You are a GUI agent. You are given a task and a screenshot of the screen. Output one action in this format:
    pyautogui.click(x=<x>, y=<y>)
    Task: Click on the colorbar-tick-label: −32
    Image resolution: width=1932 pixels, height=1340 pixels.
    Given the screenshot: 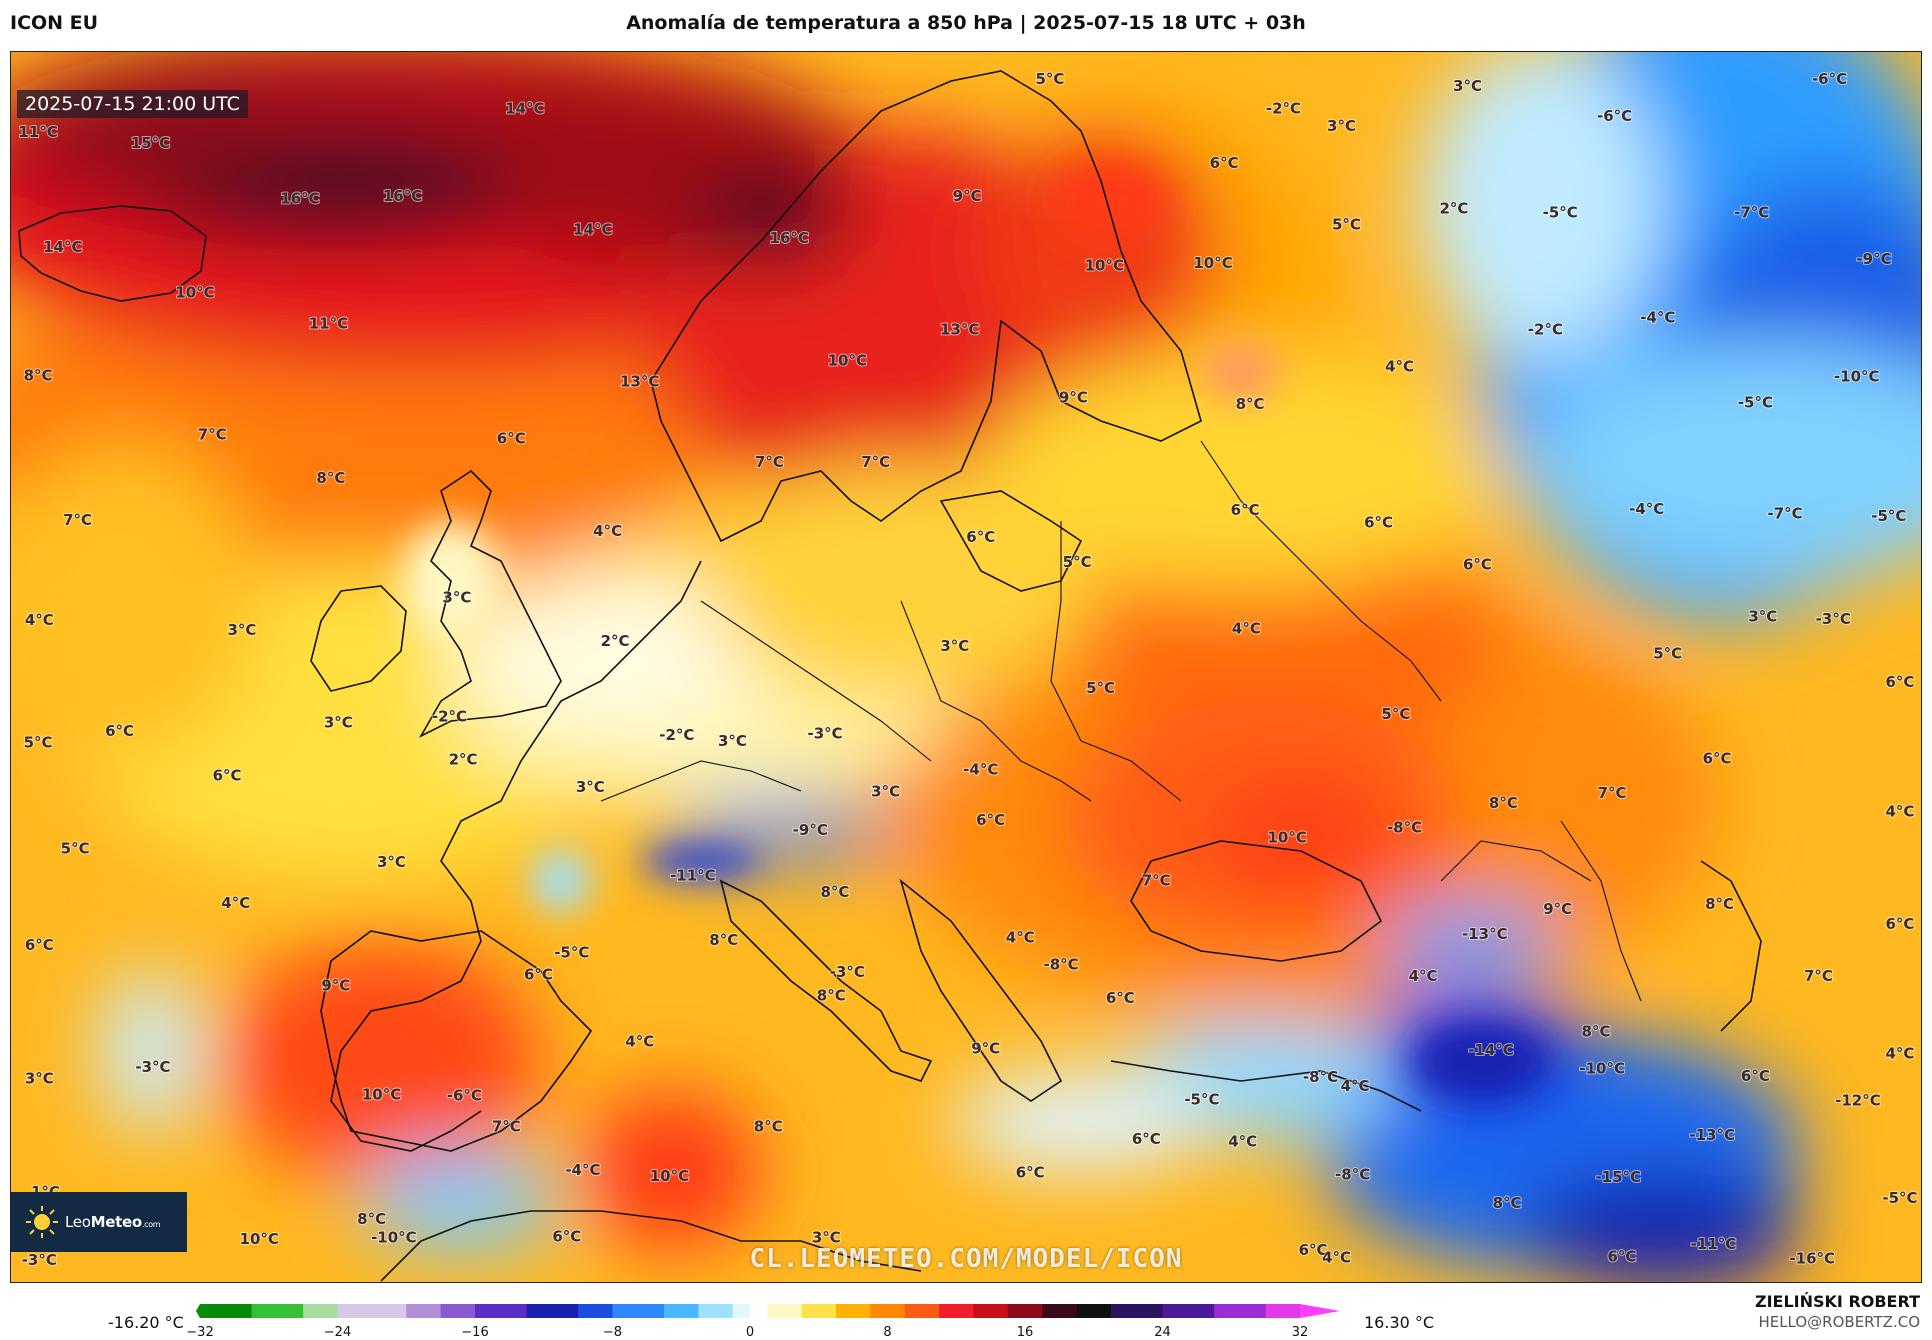 What is the action you would take?
    pyautogui.click(x=200, y=1332)
    